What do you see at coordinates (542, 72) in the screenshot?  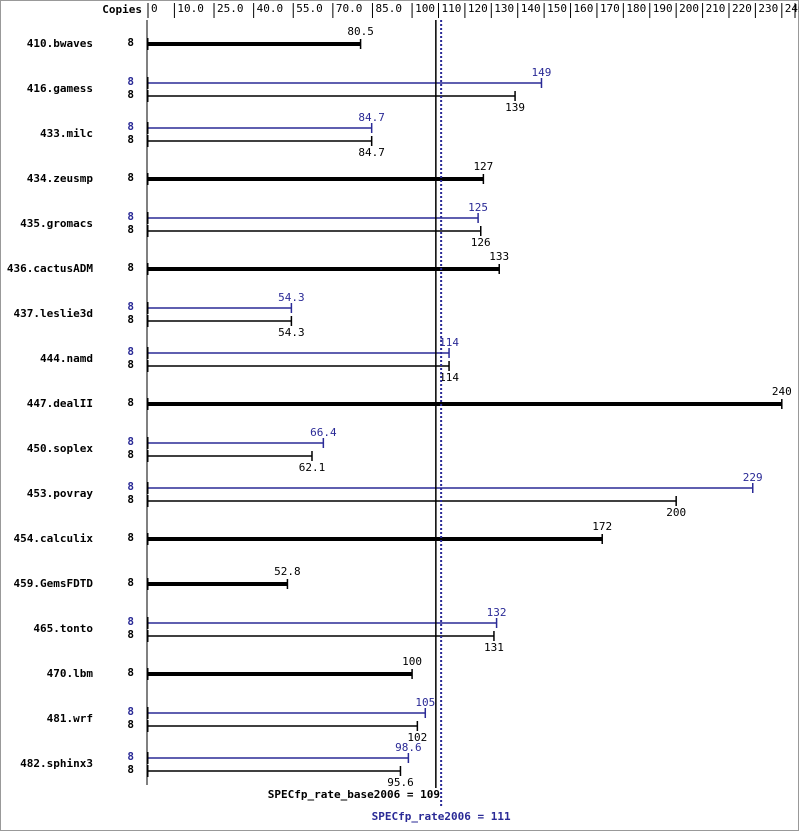 I see `value-label: 149` at bounding box center [542, 72].